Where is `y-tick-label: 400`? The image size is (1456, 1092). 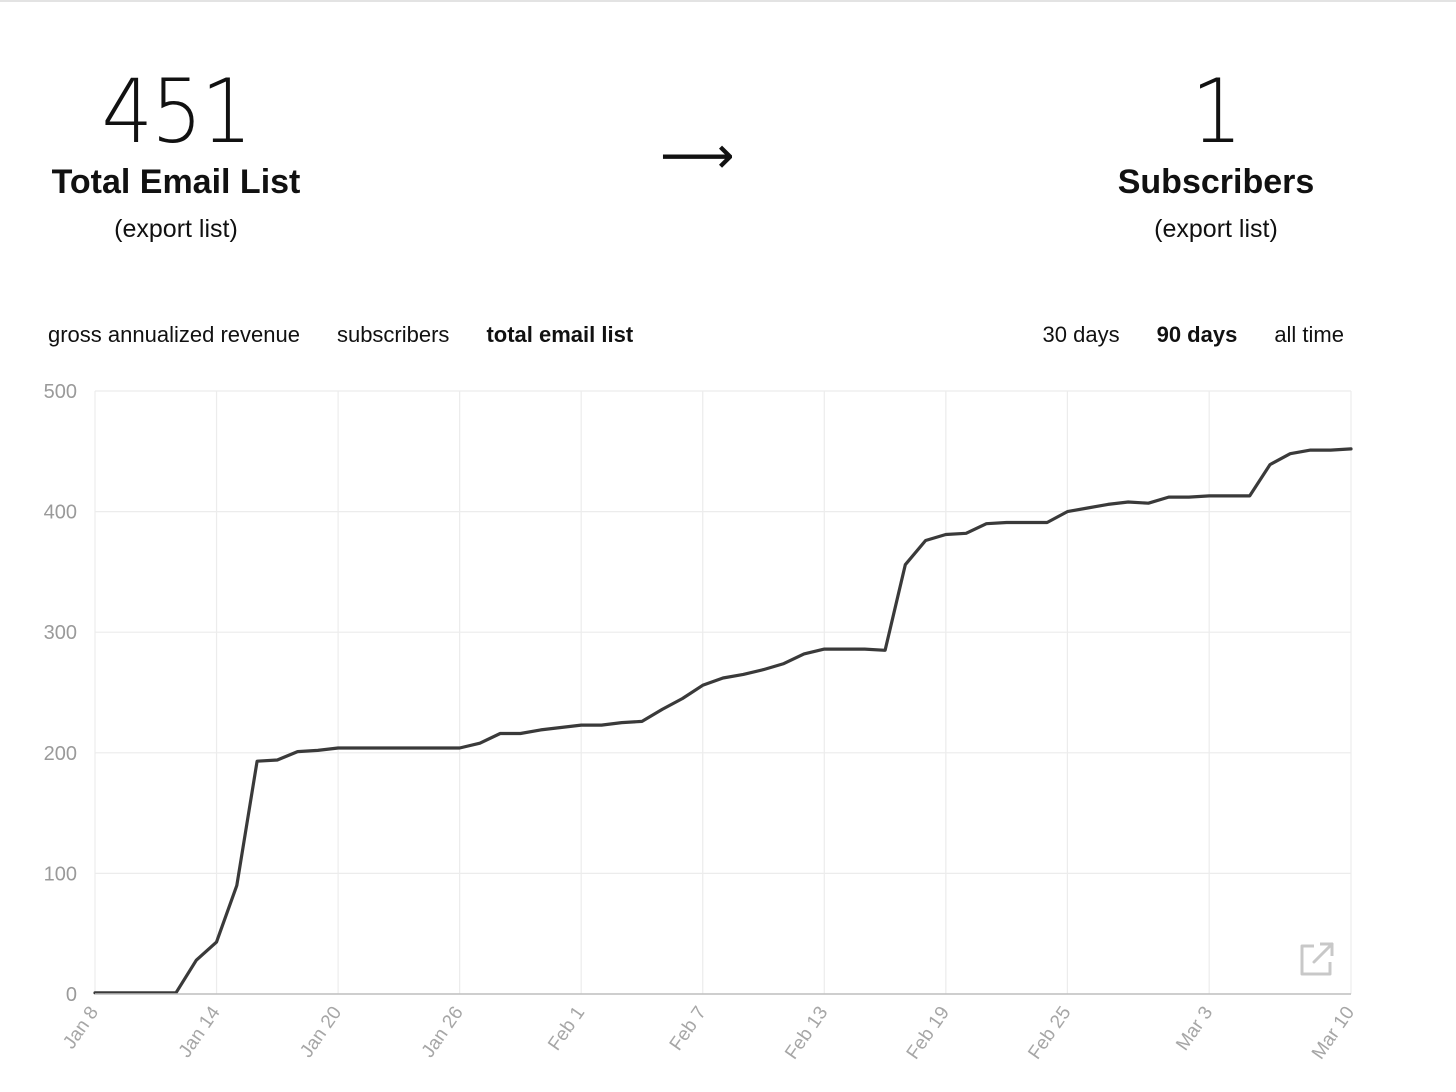
y-tick-label: 400 is located at coordinates (60, 513).